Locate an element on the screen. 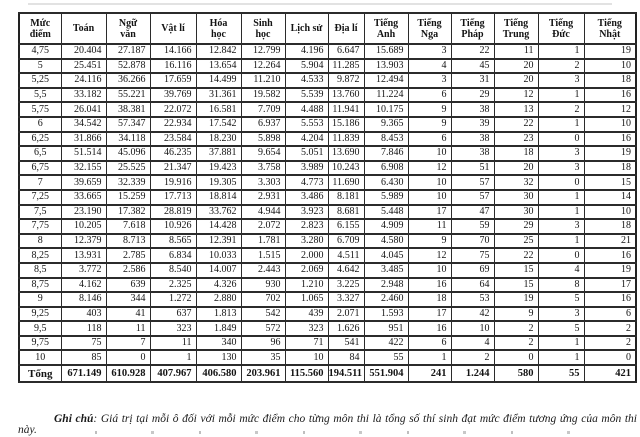 The height and width of the screenshot is (437, 640). count-cell: 39.659 is located at coordinates (83, 182).